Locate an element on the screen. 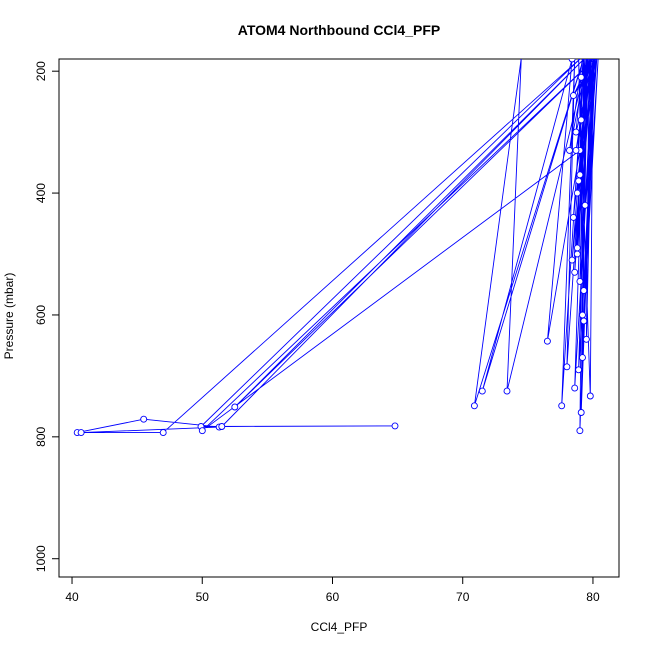  chart-title: ATOM4 Northbound CCl4_PFP is located at coordinates (339, 30).